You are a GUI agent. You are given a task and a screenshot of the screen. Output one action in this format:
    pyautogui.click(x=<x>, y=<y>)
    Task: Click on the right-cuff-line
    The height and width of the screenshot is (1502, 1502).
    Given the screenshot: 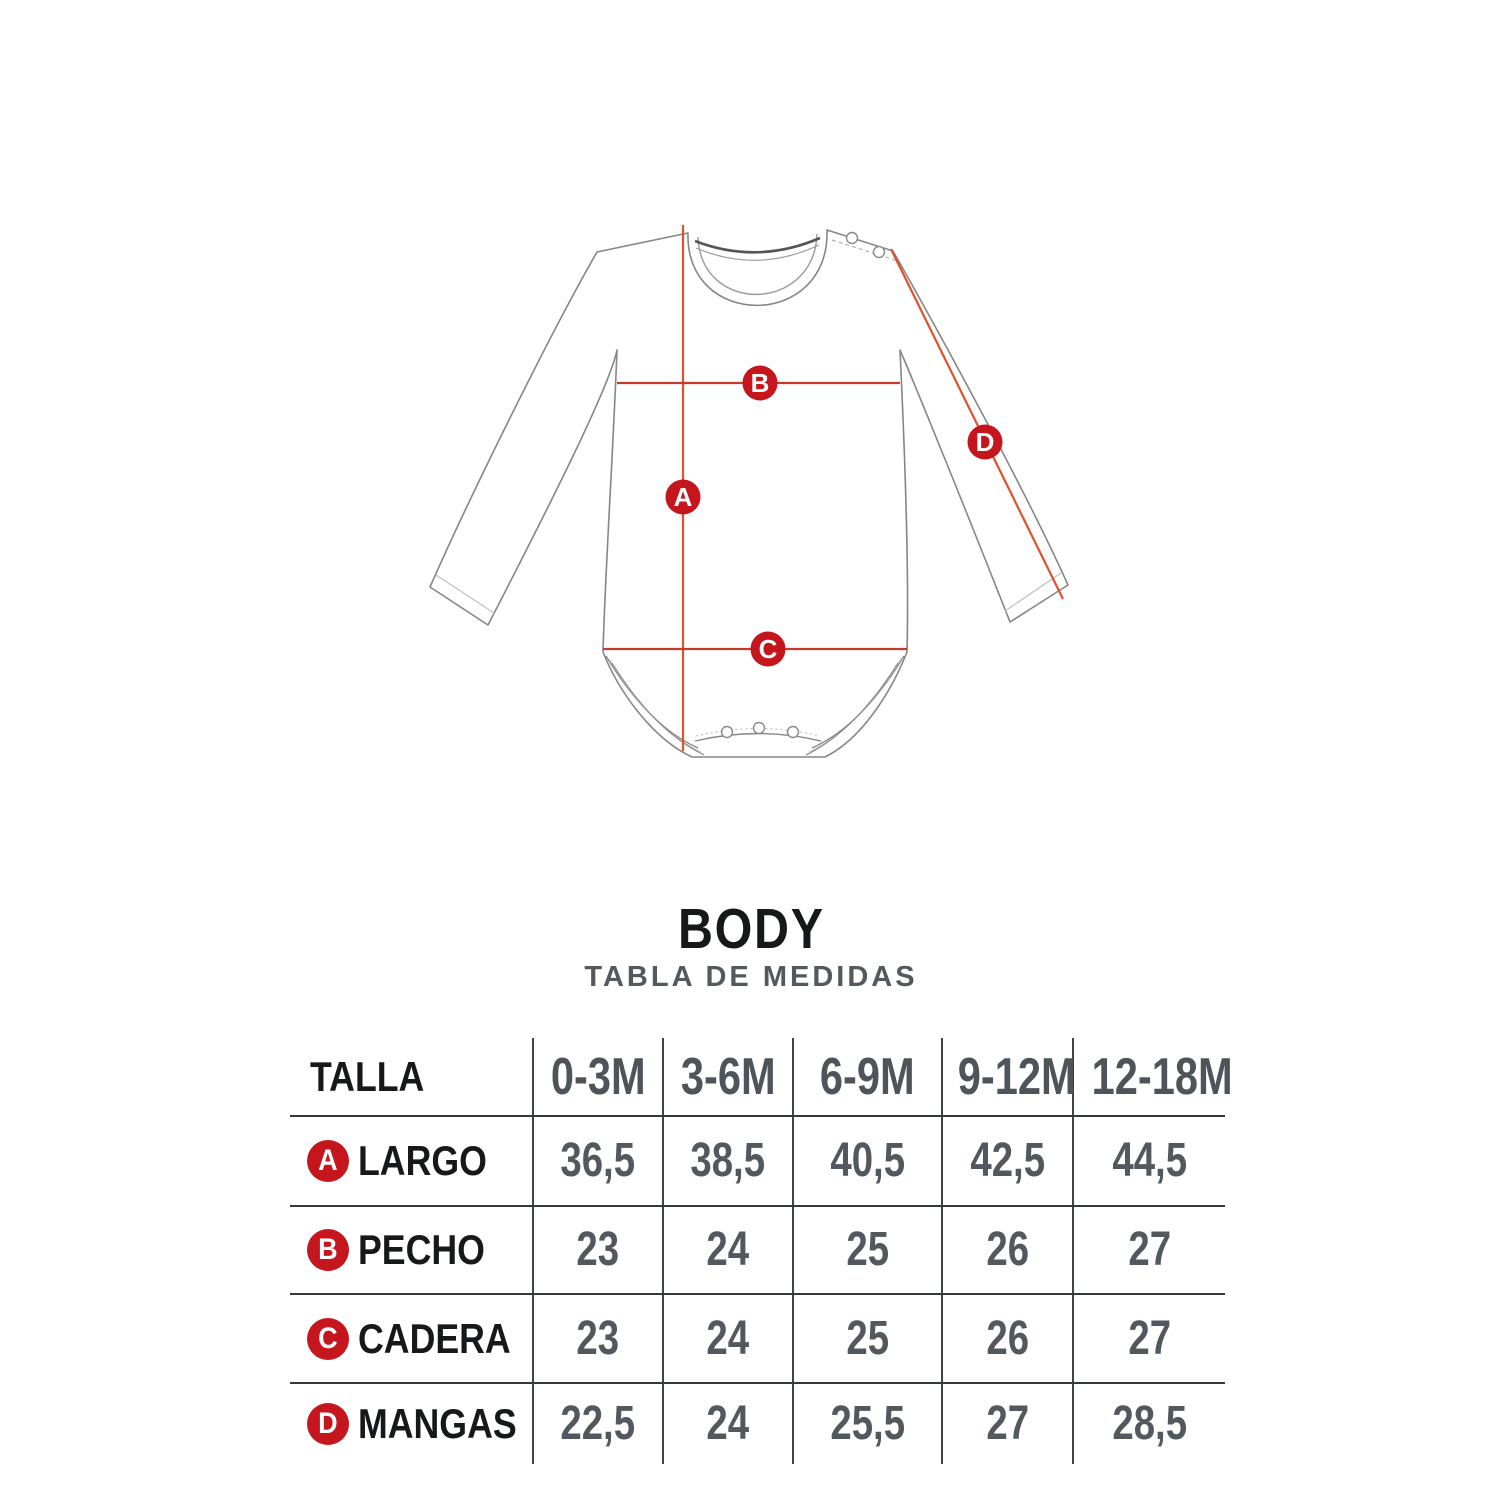 What is the action you would take?
    pyautogui.click(x=1033, y=592)
    